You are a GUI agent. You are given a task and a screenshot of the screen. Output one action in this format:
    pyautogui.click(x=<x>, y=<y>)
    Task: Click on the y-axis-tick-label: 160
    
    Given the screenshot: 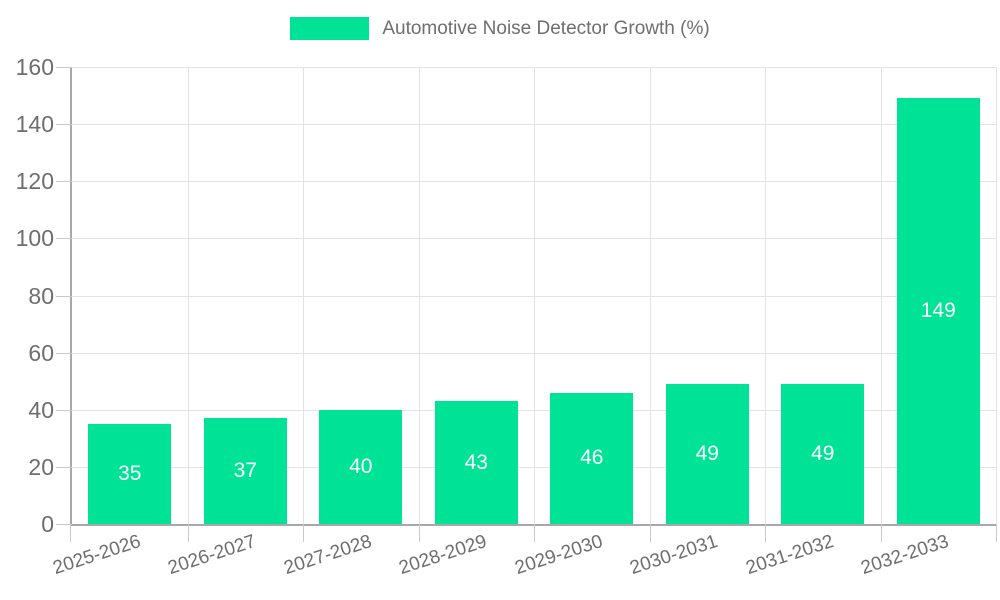 What is the action you would take?
    pyautogui.click(x=34, y=67)
    